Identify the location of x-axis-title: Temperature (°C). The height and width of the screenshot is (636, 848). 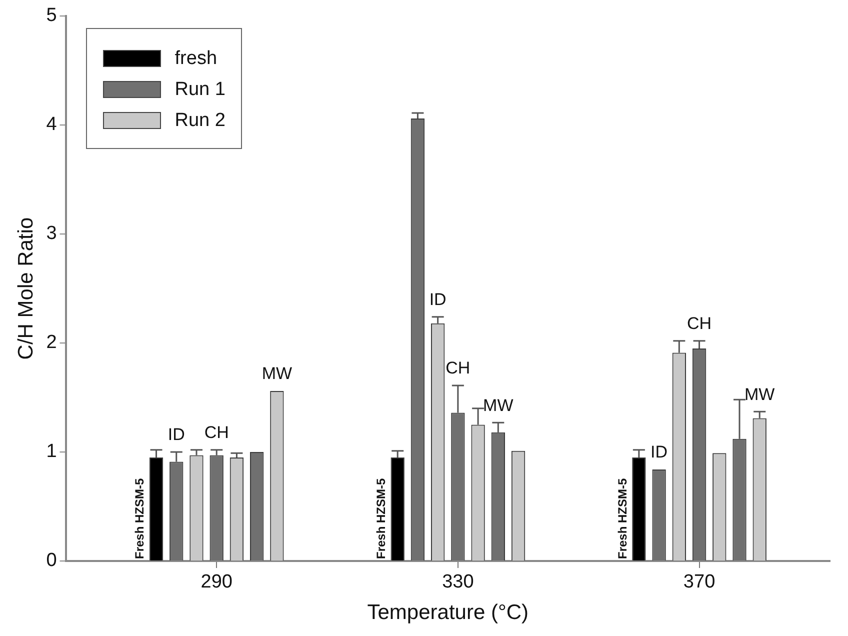
(448, 612).